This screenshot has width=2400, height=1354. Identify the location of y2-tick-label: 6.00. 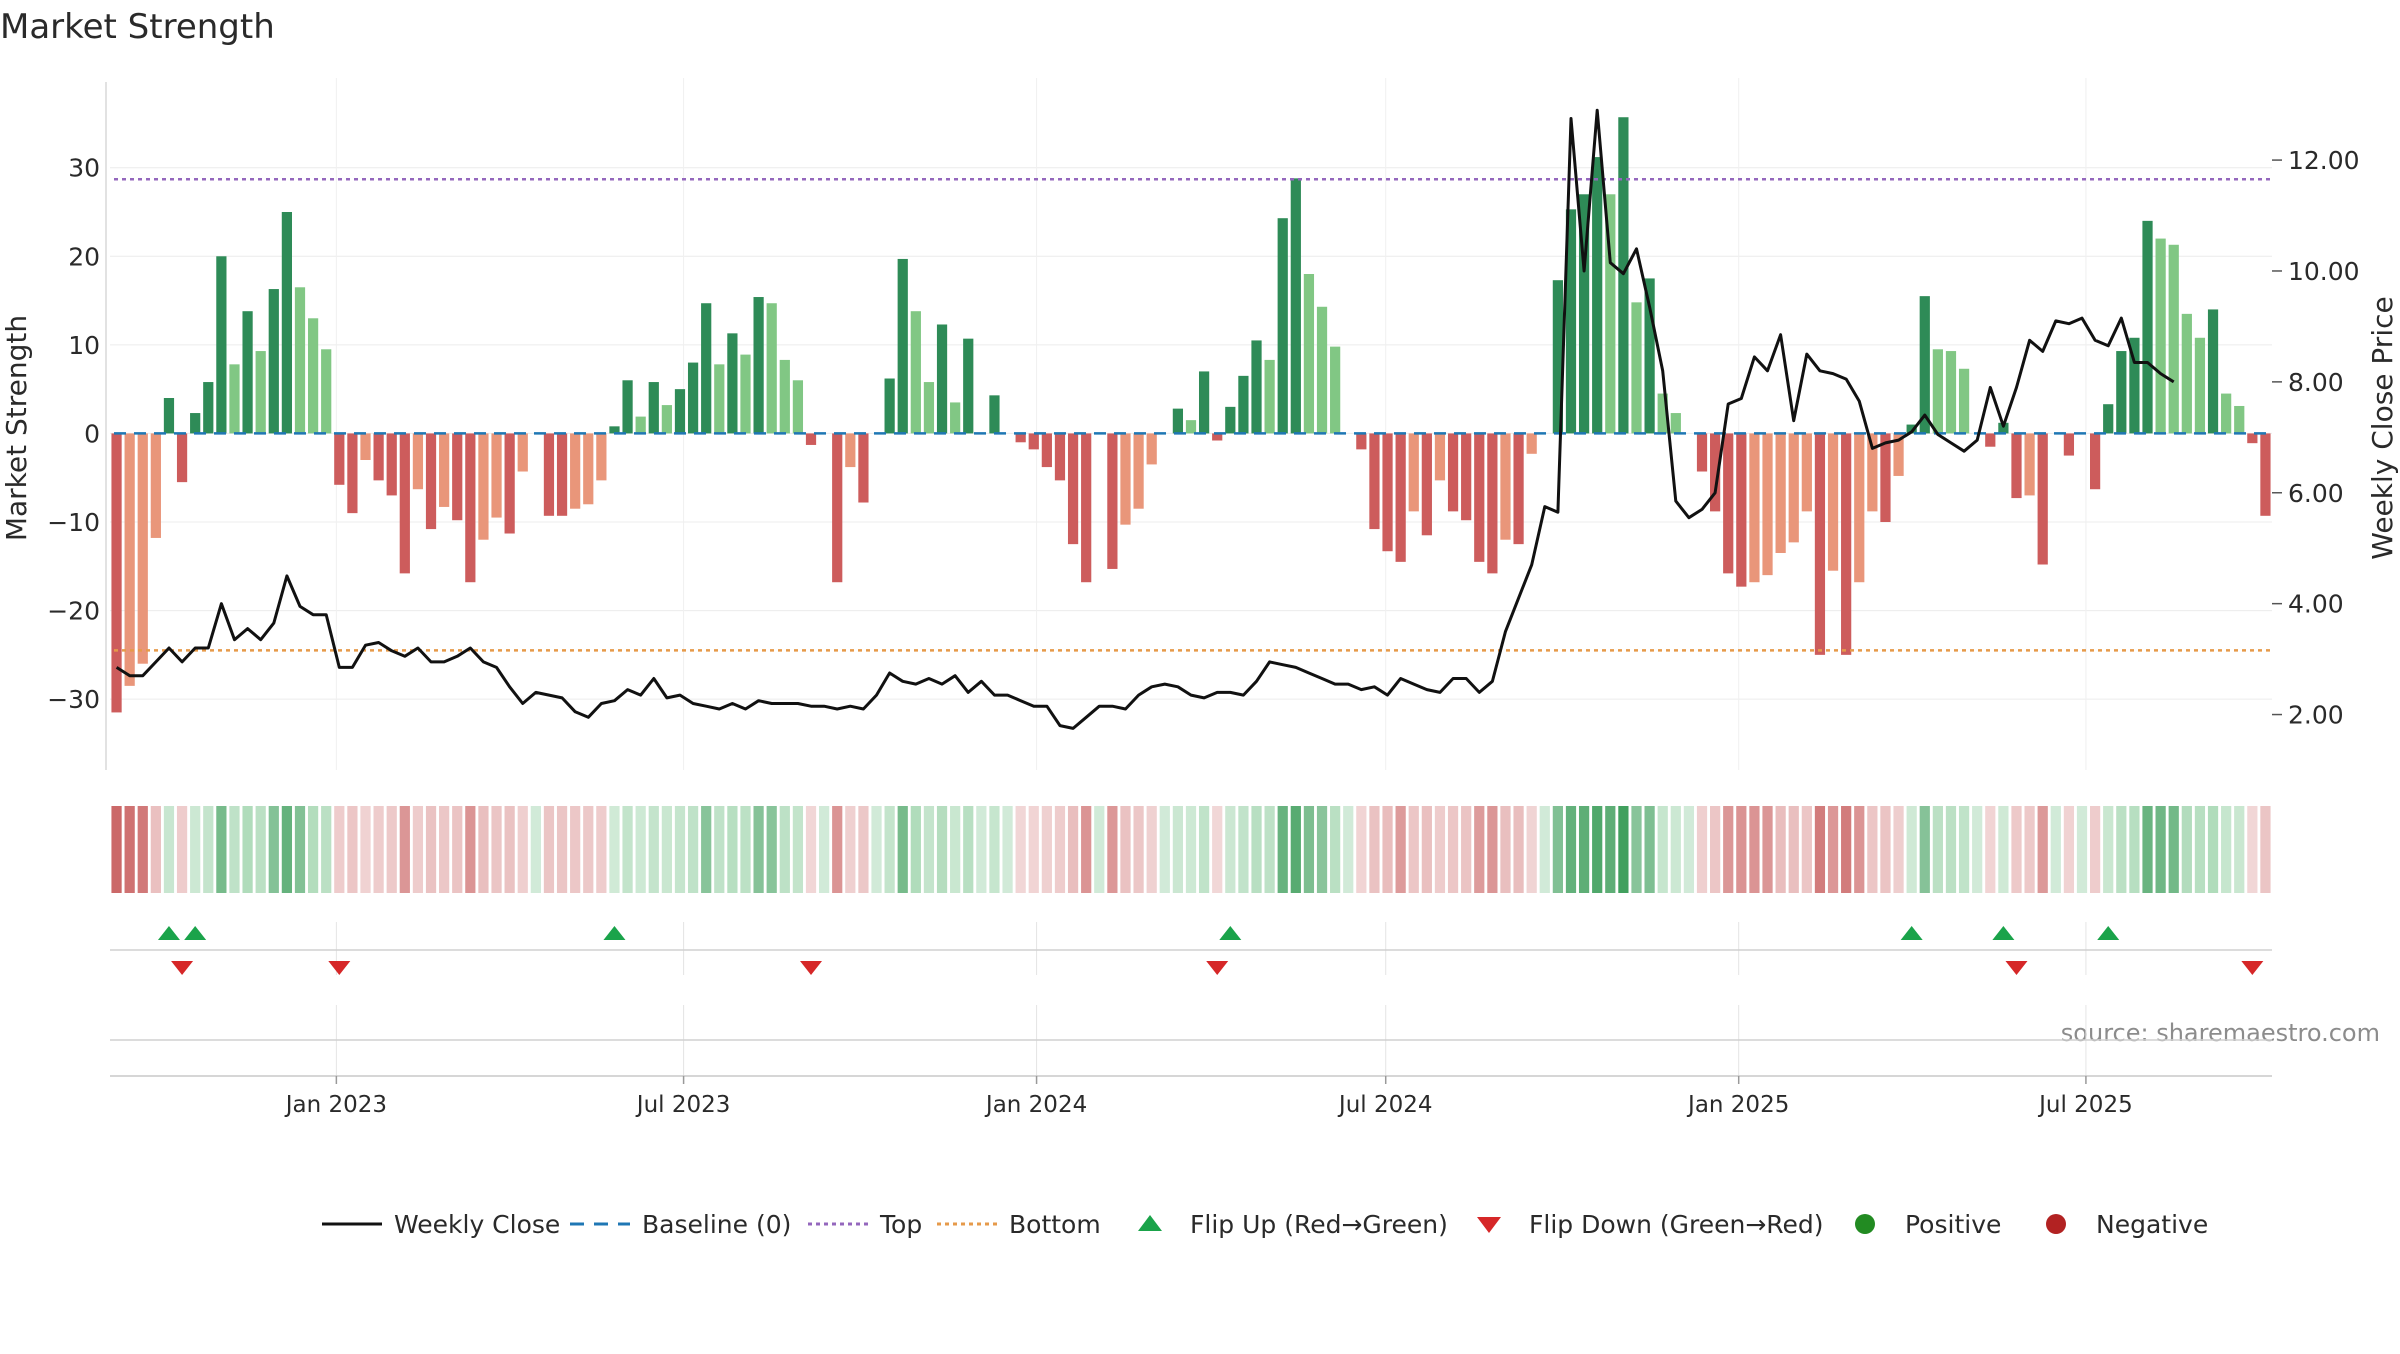
(2316, 493).